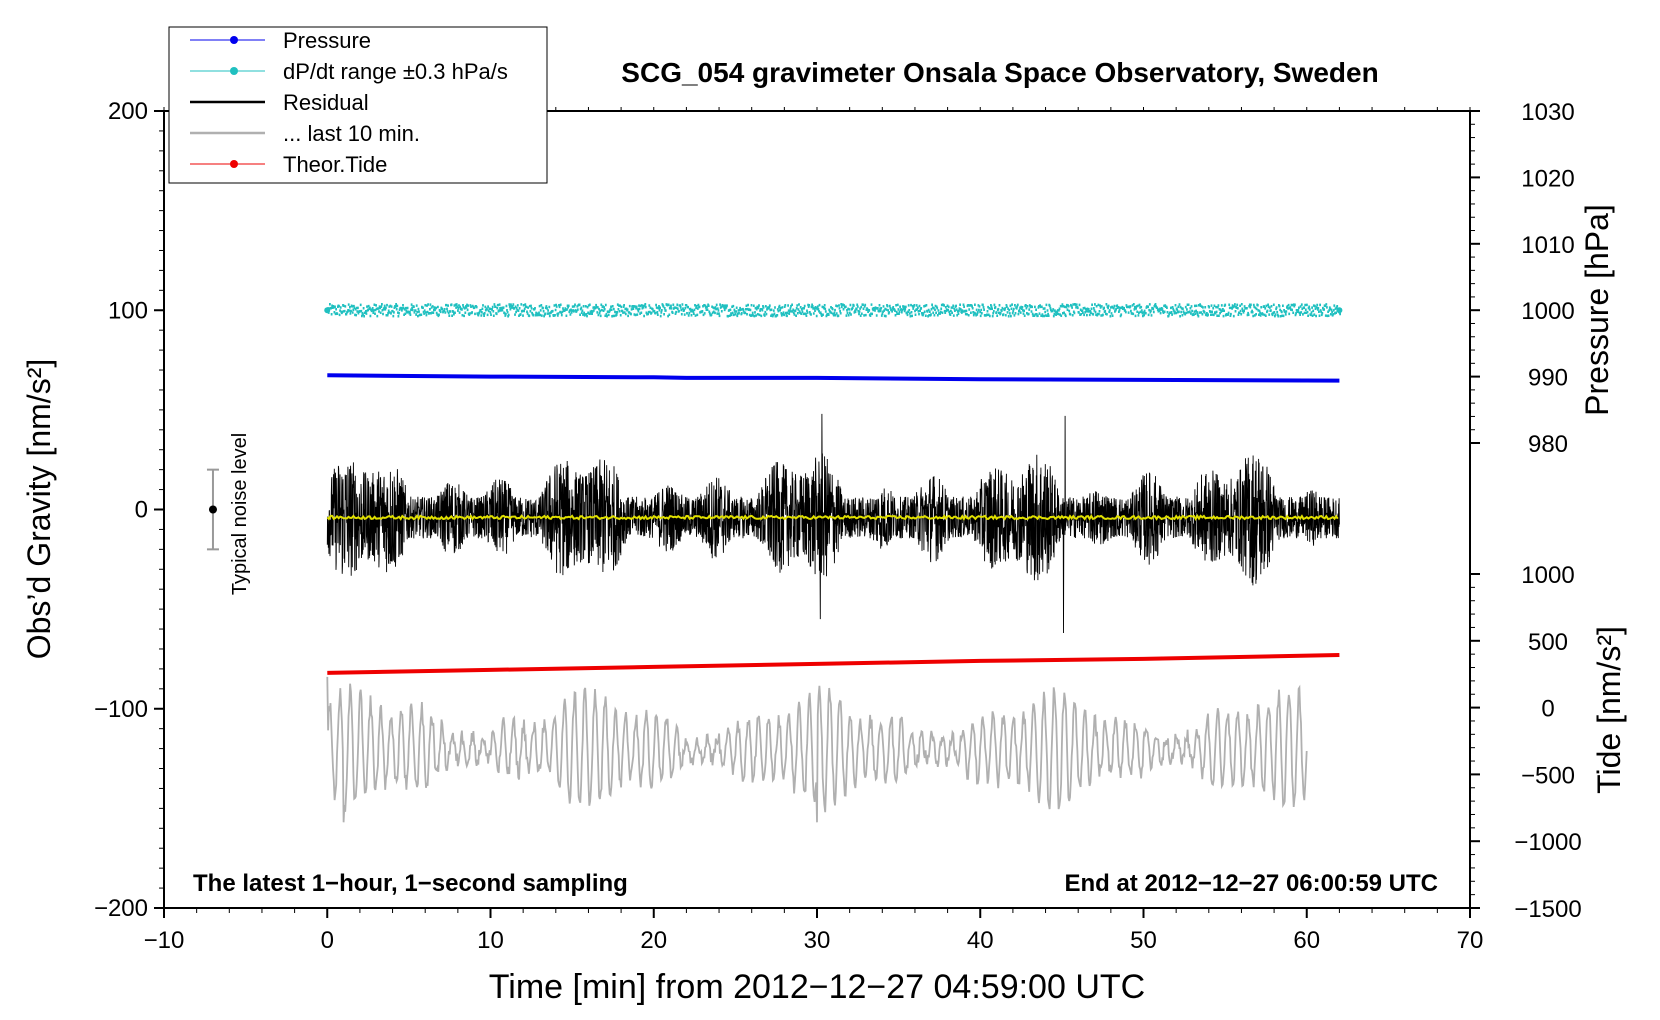 The height and width of the screenshot is (1020, 1660). Describe the element at coordinates (1548, 444) in the screenshot. I see `pressure-tick-label-0: 980` at that location.